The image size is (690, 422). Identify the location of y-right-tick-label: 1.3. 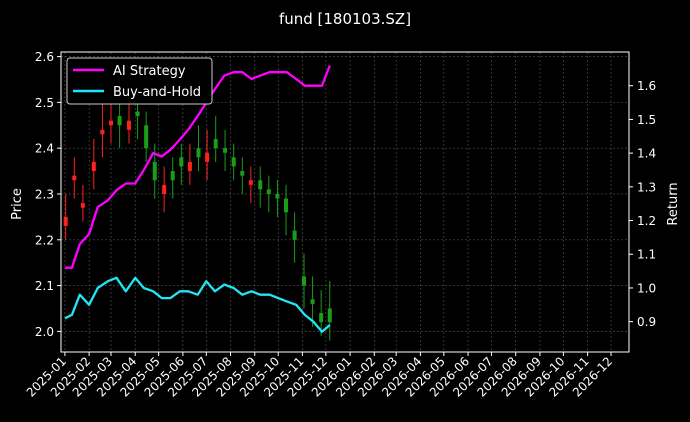
(646, 187).